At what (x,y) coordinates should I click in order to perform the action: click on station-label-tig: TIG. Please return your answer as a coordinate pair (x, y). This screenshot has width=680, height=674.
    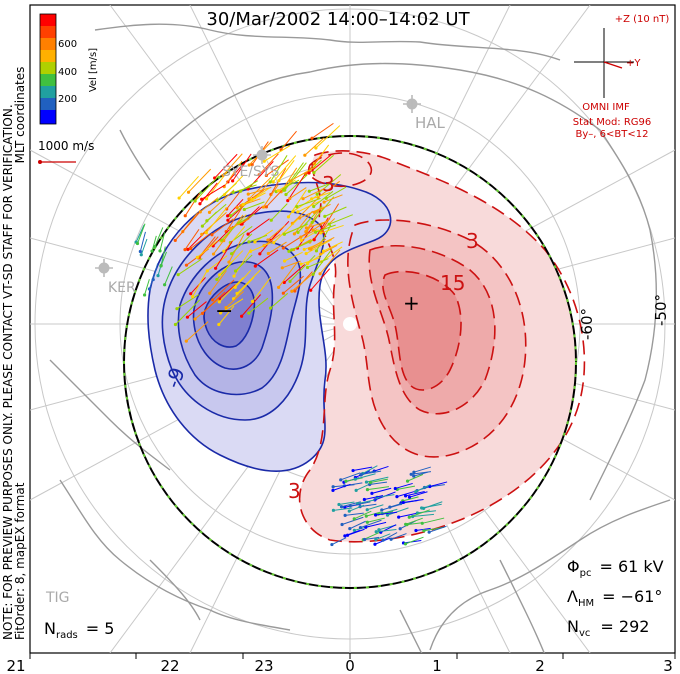
    Looking at the image, I should click on (57, 598).